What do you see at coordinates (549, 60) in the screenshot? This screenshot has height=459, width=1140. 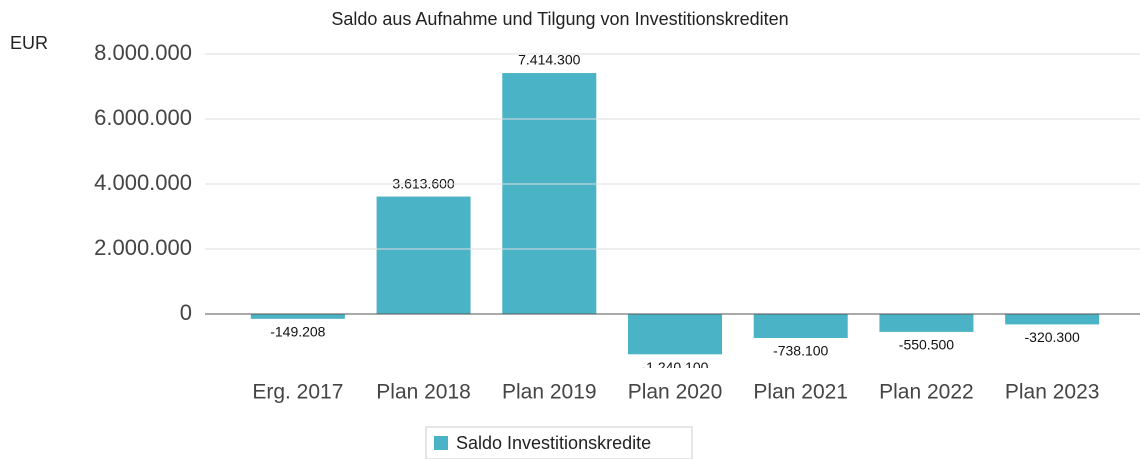 I see `data-label: 7.414.300` at bounding box center [549, 60].